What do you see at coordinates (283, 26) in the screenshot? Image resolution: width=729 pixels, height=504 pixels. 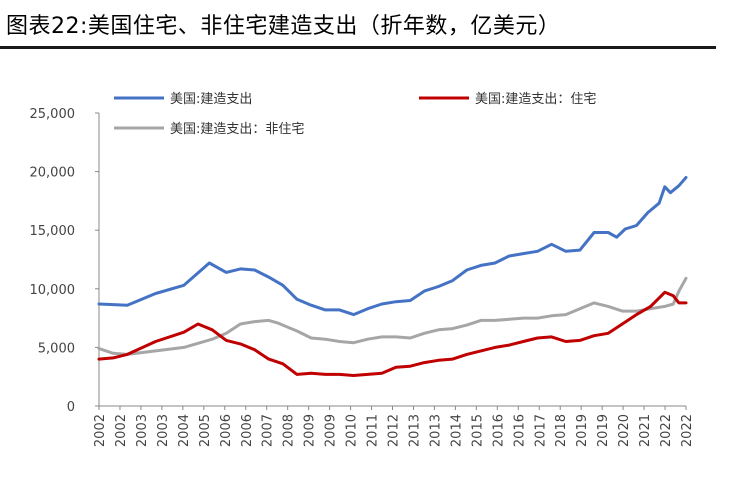 I see `page-title: 图表22:美国住宅、非住宅建造支出（折年数，亿美元）` at bounding box center [283, 26].